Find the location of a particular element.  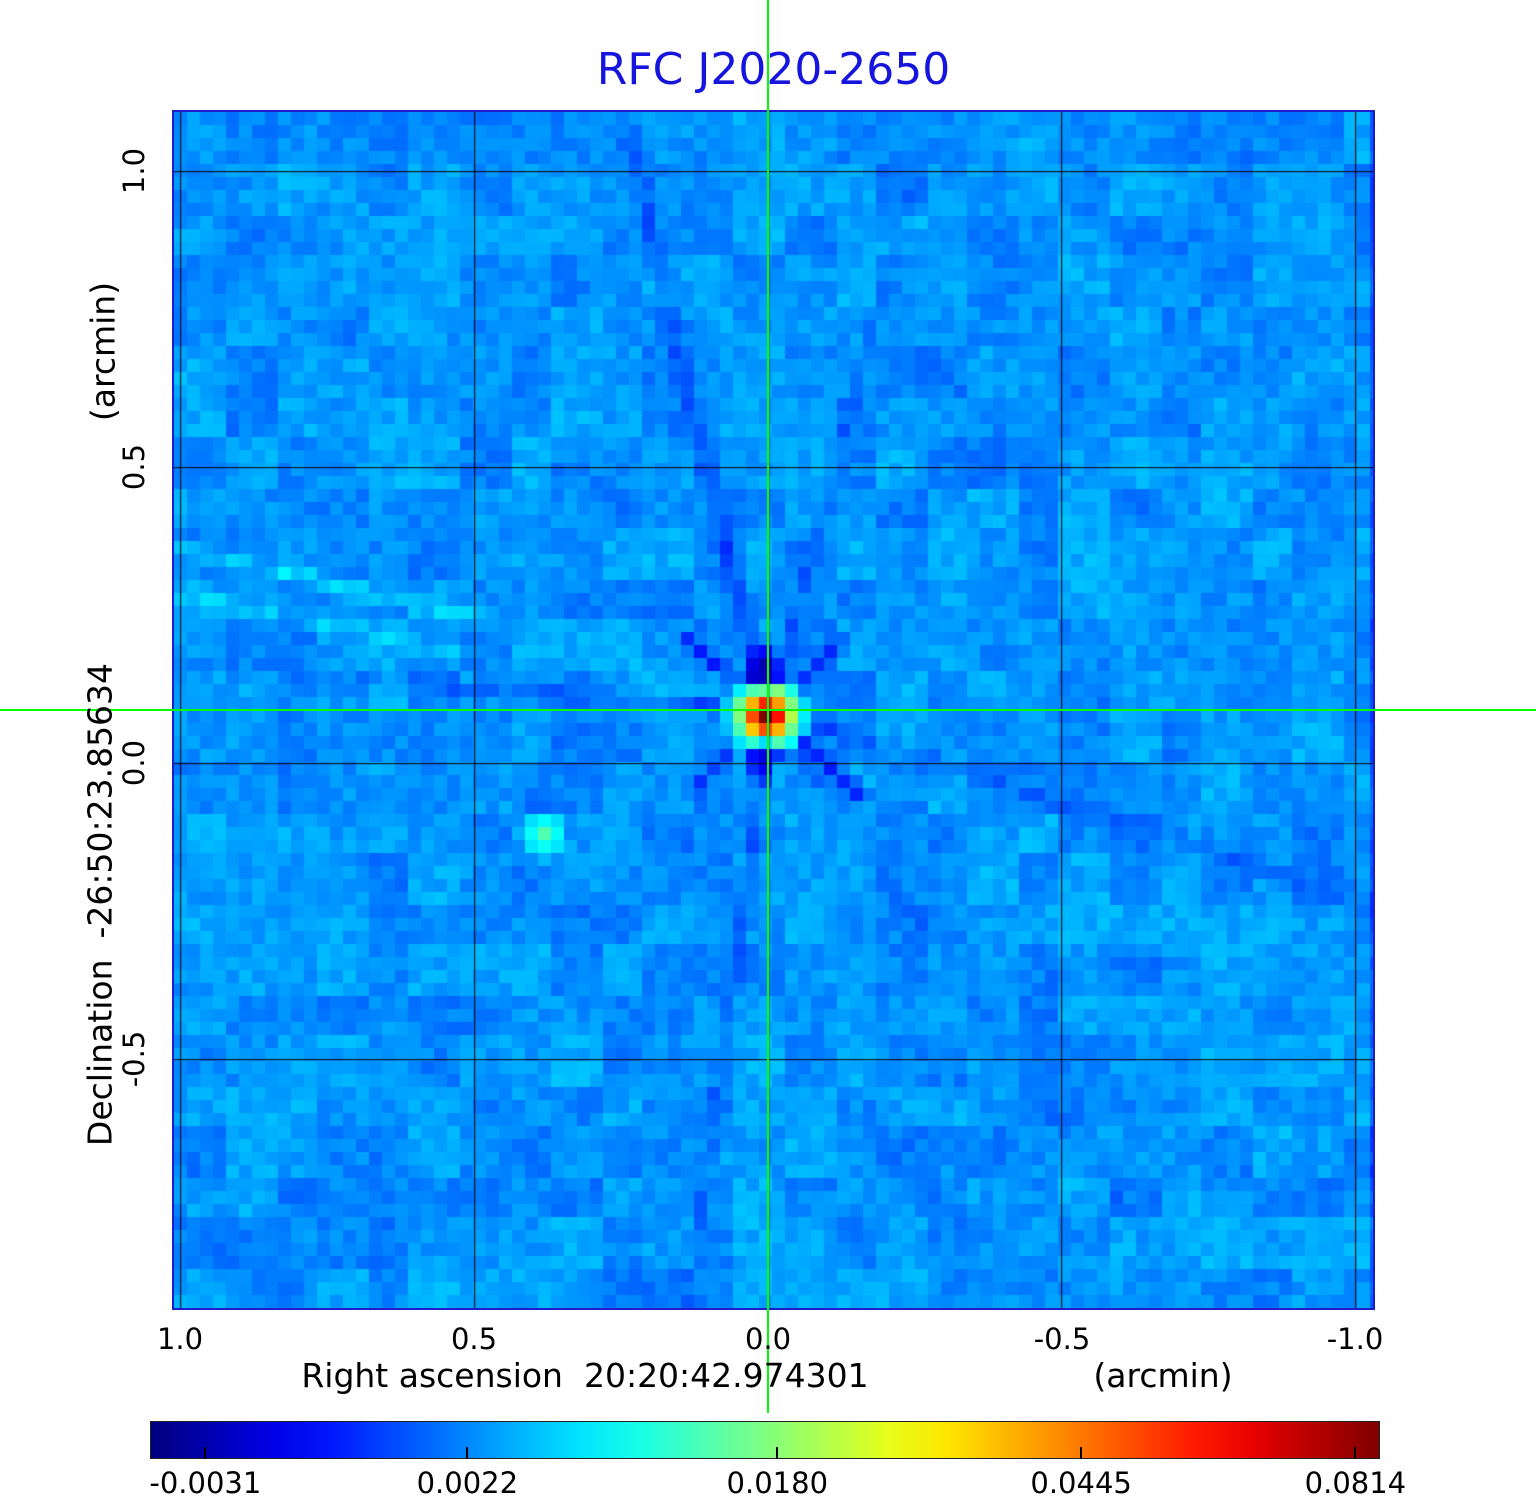

chart-title: RFC J2020-2650 is located at coordinates (773, 69).